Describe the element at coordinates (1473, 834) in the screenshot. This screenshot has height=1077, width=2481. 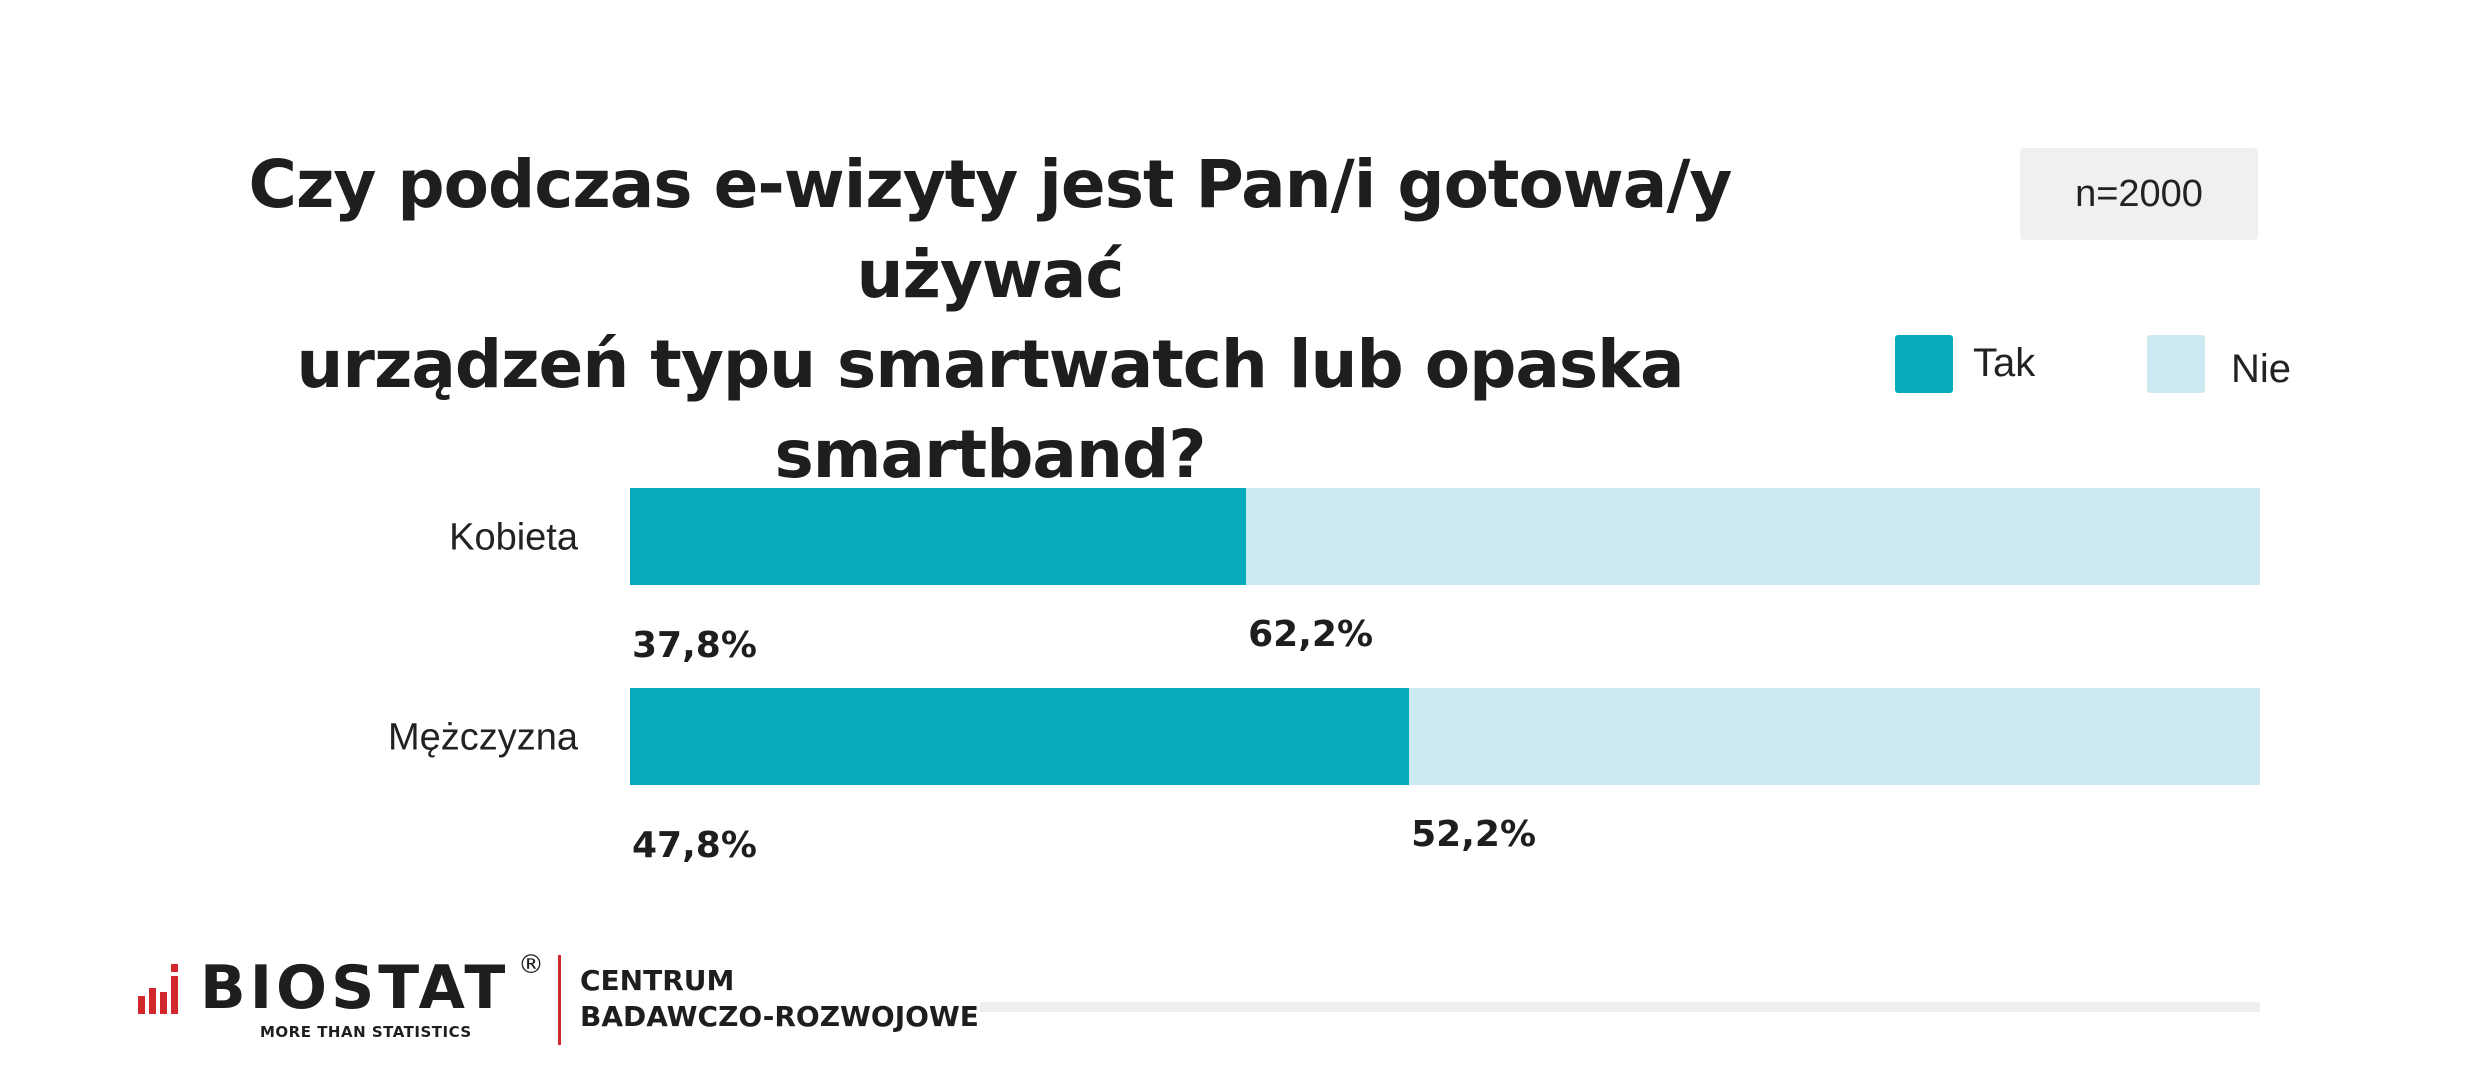
I see `value-label-nie-mezczyzna: 52,2%` at that location.